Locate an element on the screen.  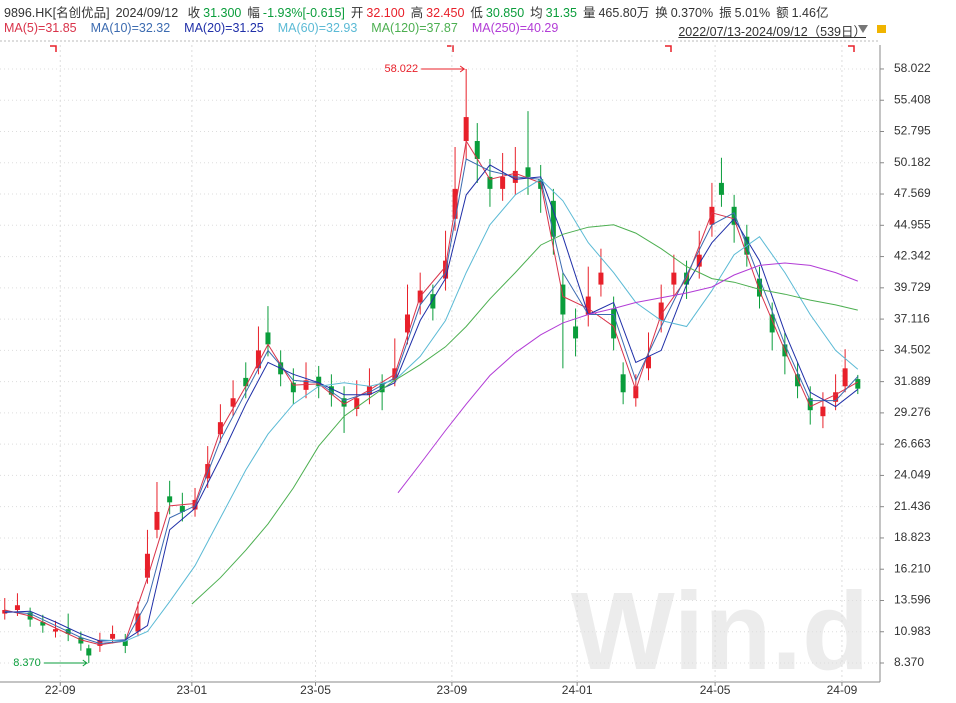
quote-item: 低 30.850 is located at coordinates (497, 13).